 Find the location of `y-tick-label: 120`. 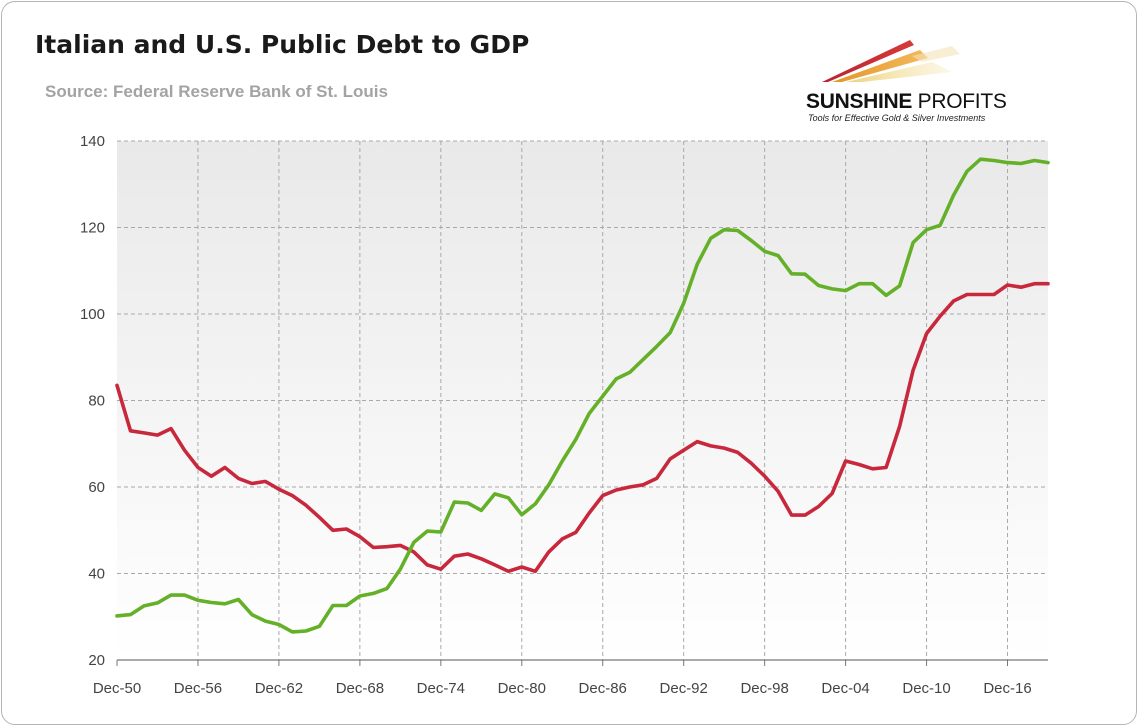

y-tick-label: 120 is located at coordinates (92, 228).